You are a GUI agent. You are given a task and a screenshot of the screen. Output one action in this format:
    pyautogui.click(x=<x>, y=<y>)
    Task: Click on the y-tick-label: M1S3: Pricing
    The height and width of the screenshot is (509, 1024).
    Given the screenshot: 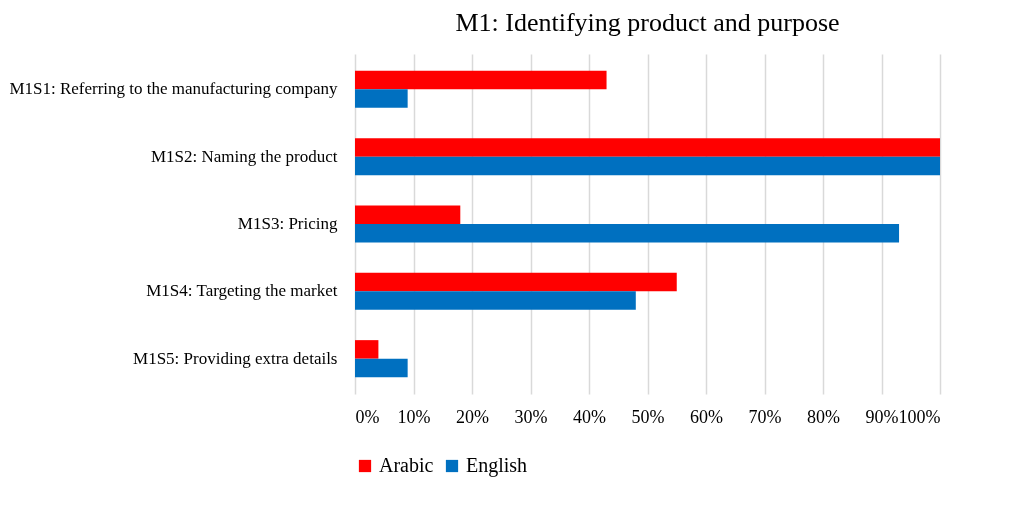 What is the action you would take?
    pyautogui.click(x=287, y=223)
    